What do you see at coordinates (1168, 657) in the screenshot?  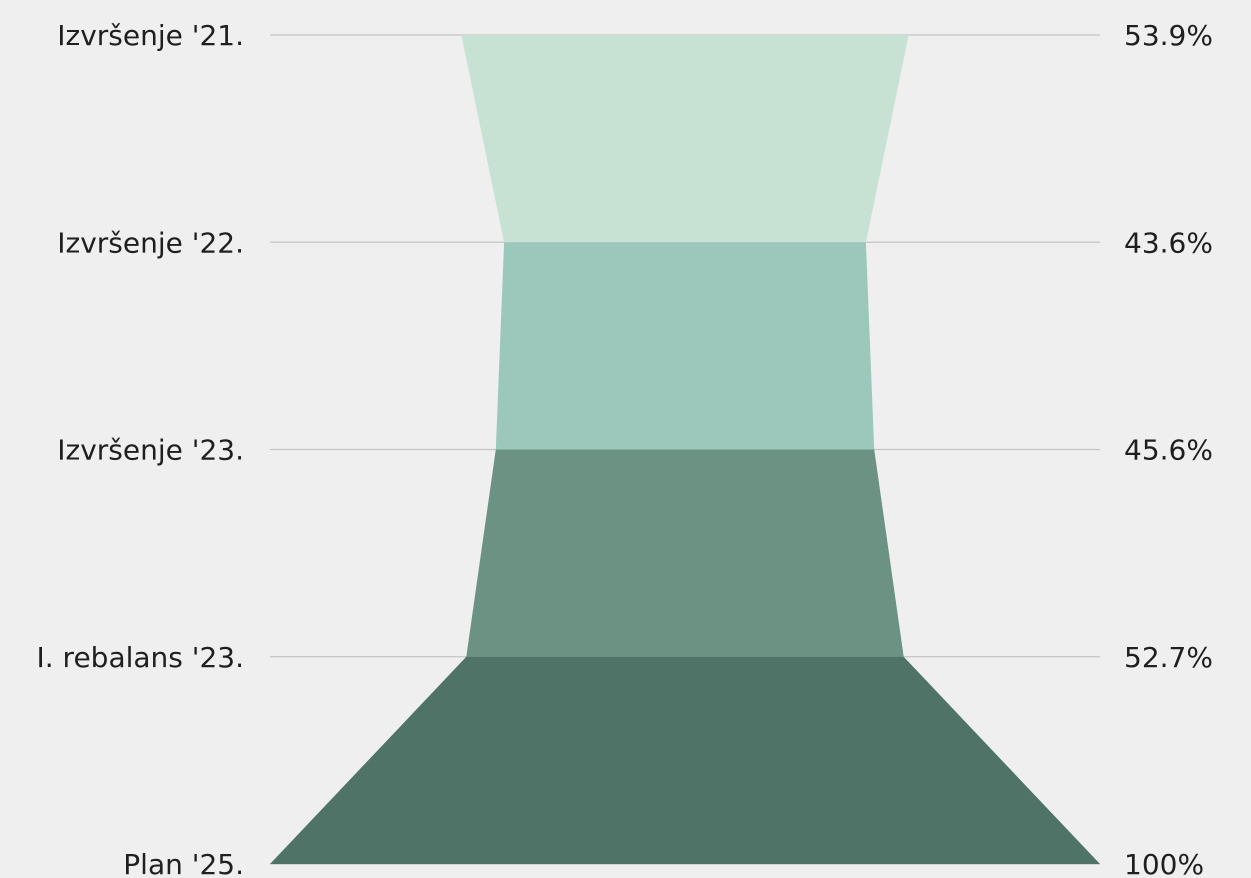 I see `value-label-4: 52.7%` at bounding box center [1168, 657].